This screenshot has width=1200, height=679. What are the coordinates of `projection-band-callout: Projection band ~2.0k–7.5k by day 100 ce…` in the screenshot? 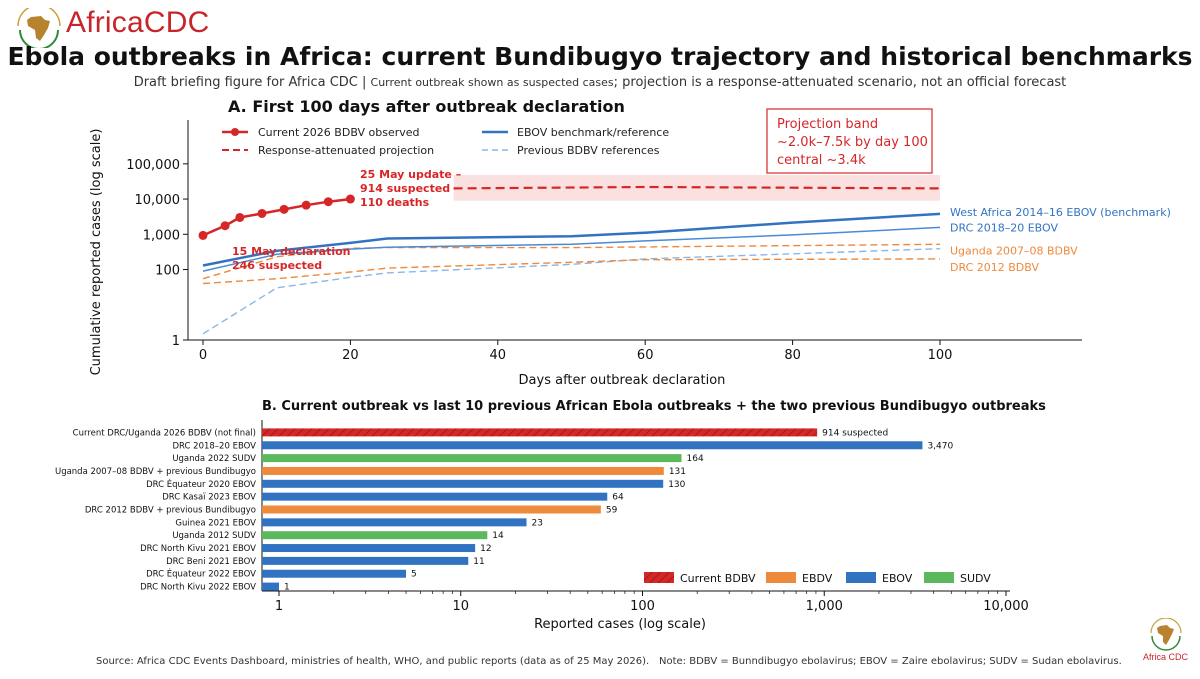 It's located at (849, 141).